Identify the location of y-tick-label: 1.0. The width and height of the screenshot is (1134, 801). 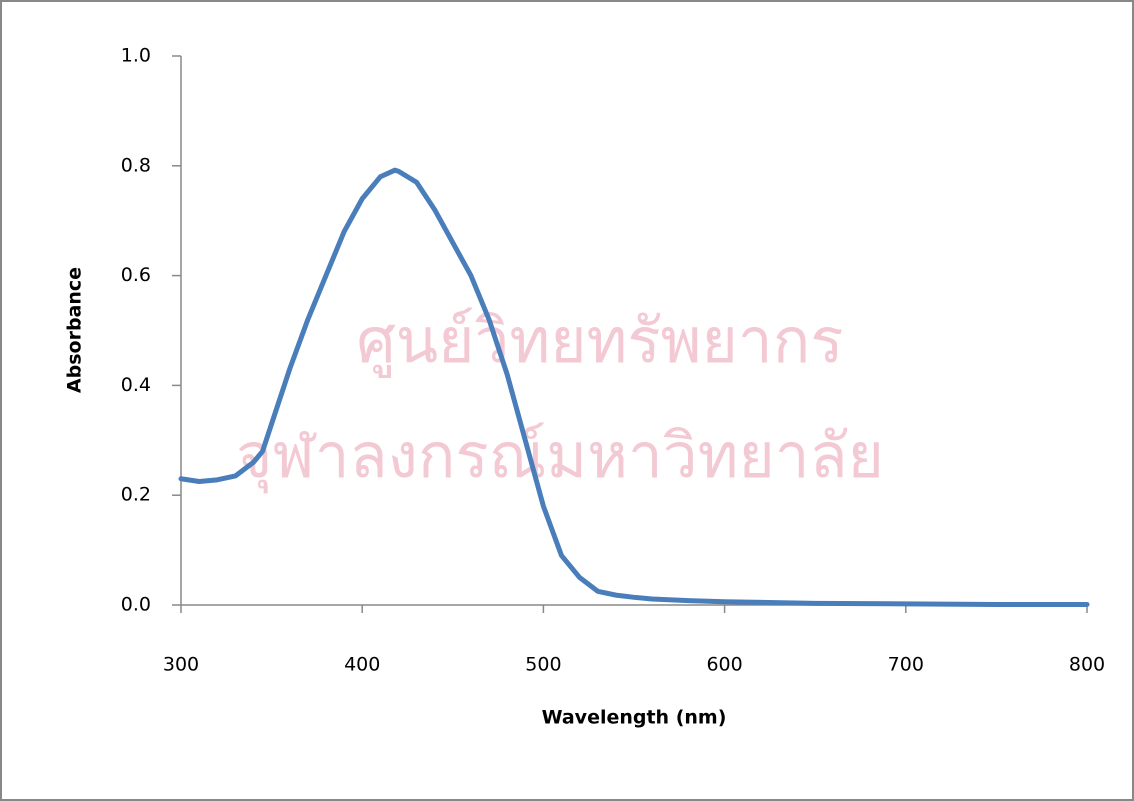
(136, 56).